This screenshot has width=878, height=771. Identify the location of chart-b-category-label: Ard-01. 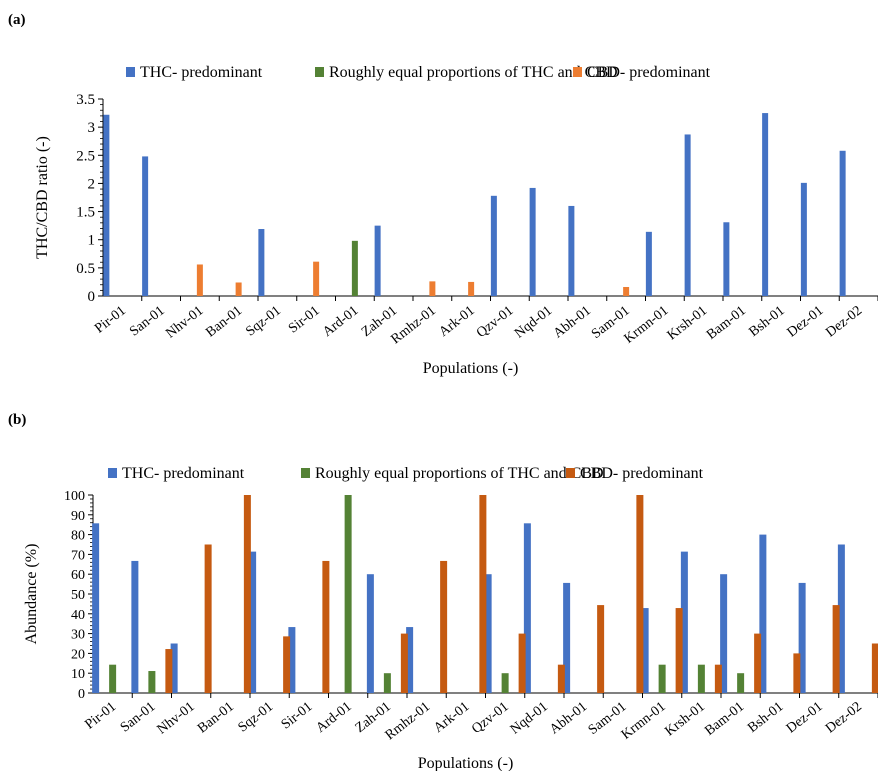
(333, 717).